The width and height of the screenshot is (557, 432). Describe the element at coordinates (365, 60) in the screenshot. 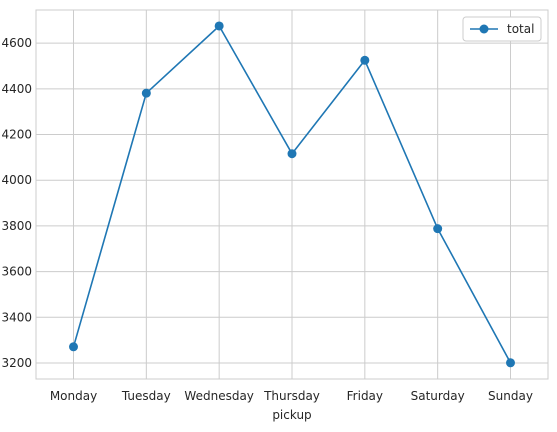

I see `data-point-friday` at that location.